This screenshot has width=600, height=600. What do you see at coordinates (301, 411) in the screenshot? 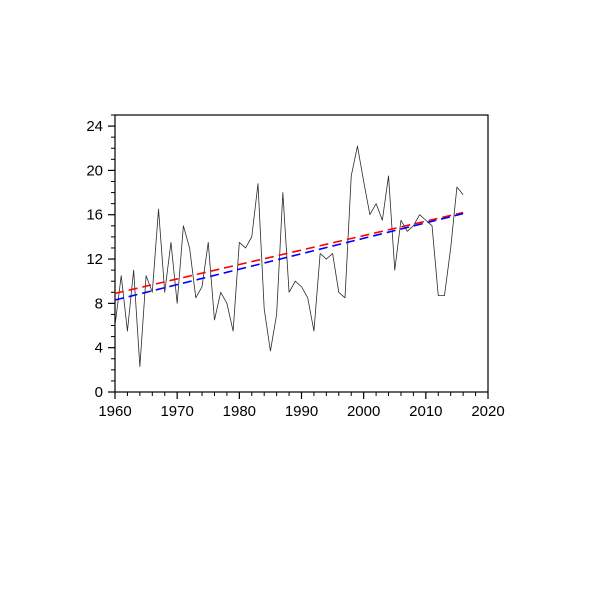
I see `x-tick-label: 1990` at bounding box center [301, 411].